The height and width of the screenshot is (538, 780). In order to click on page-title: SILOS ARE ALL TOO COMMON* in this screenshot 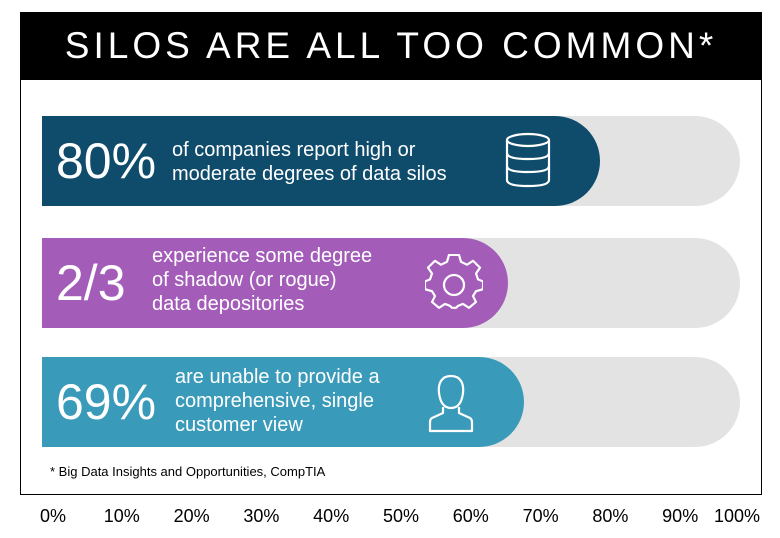, I will do `click(391, 46)`.